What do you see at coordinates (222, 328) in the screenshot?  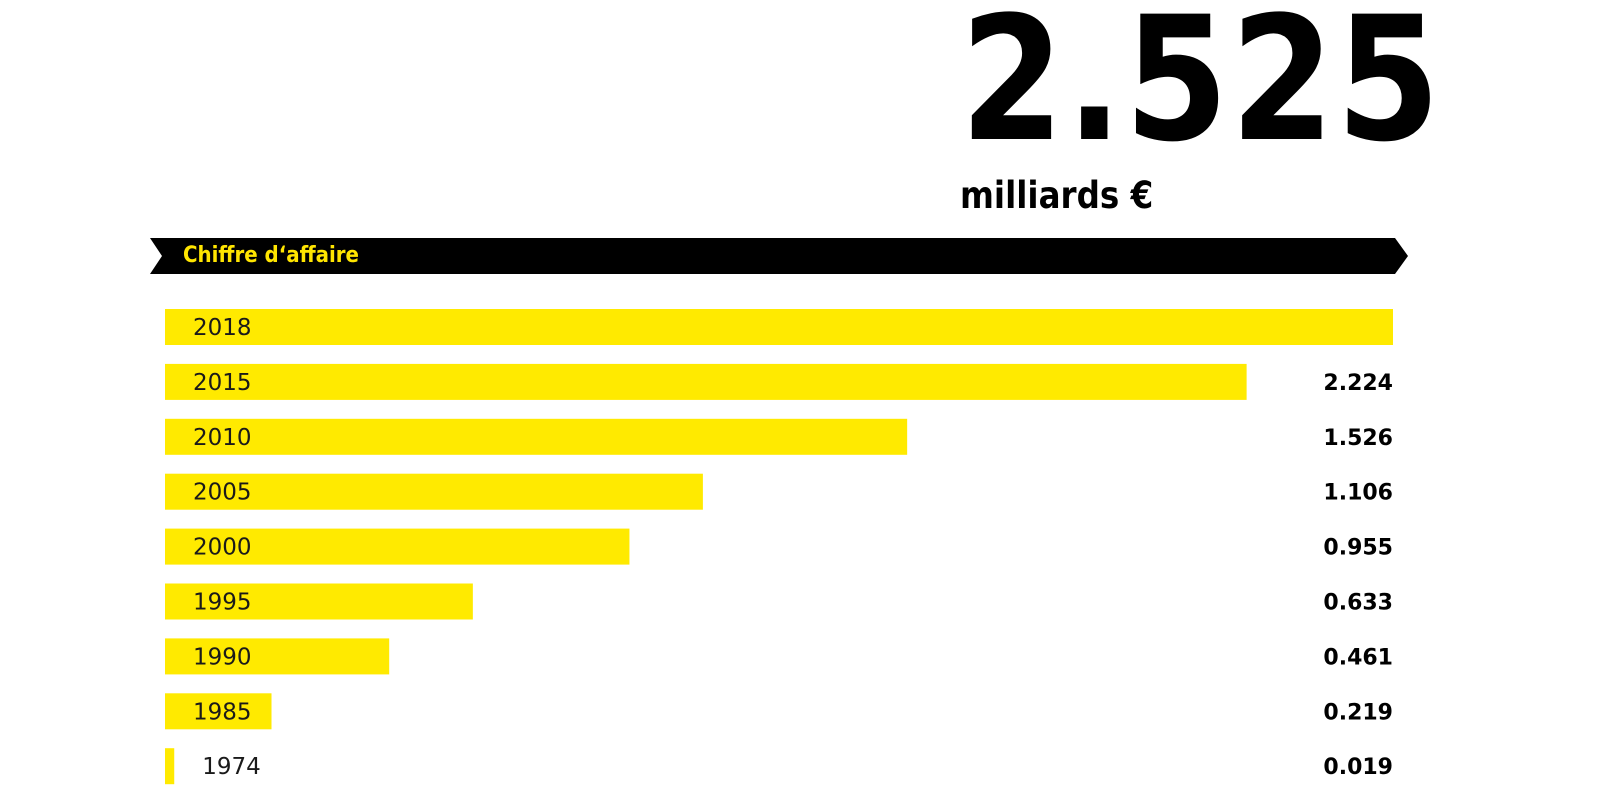 I see `bar-category-label: 2018` at bounding box center [222, 328].